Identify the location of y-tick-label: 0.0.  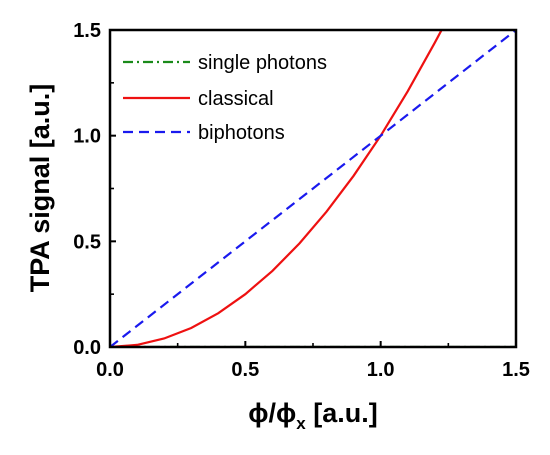
(87, 348).